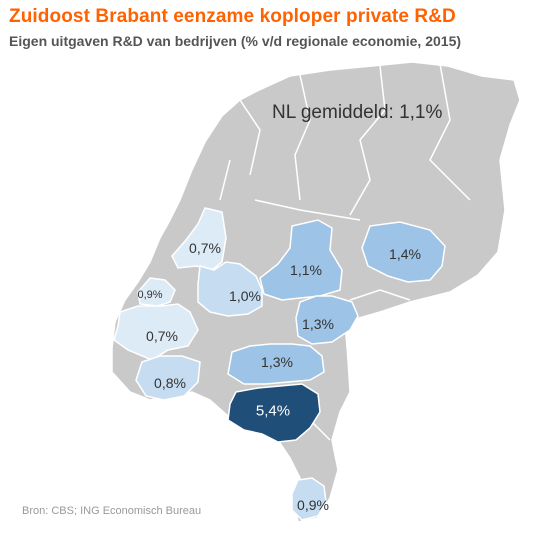 The image size is (540, 543). I want to click on region-label-veluwe: 1,1%, so click(306, 270).